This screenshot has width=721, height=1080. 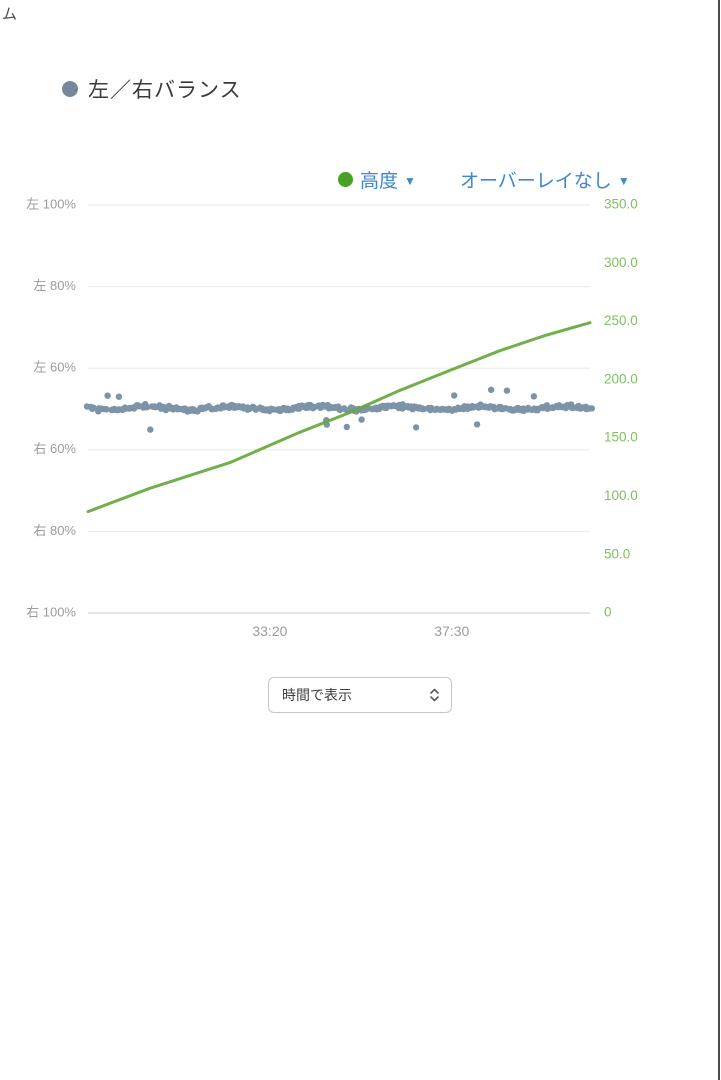 I want to click on left-axis-tick-label: 左 80%, so click(x=54, y=285).